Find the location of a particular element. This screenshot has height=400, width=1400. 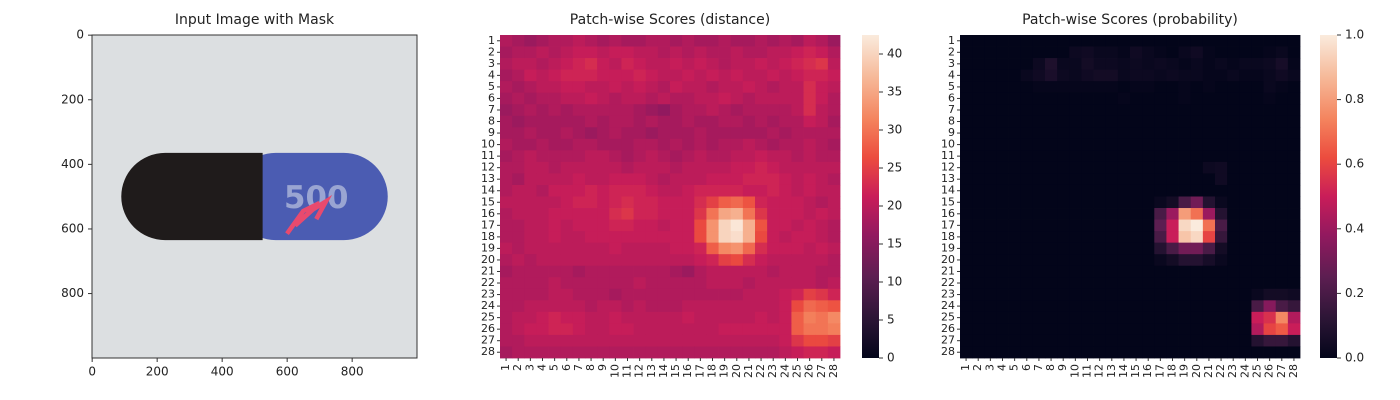

y-tick-label: 28 is located at coordinates (488, 351).